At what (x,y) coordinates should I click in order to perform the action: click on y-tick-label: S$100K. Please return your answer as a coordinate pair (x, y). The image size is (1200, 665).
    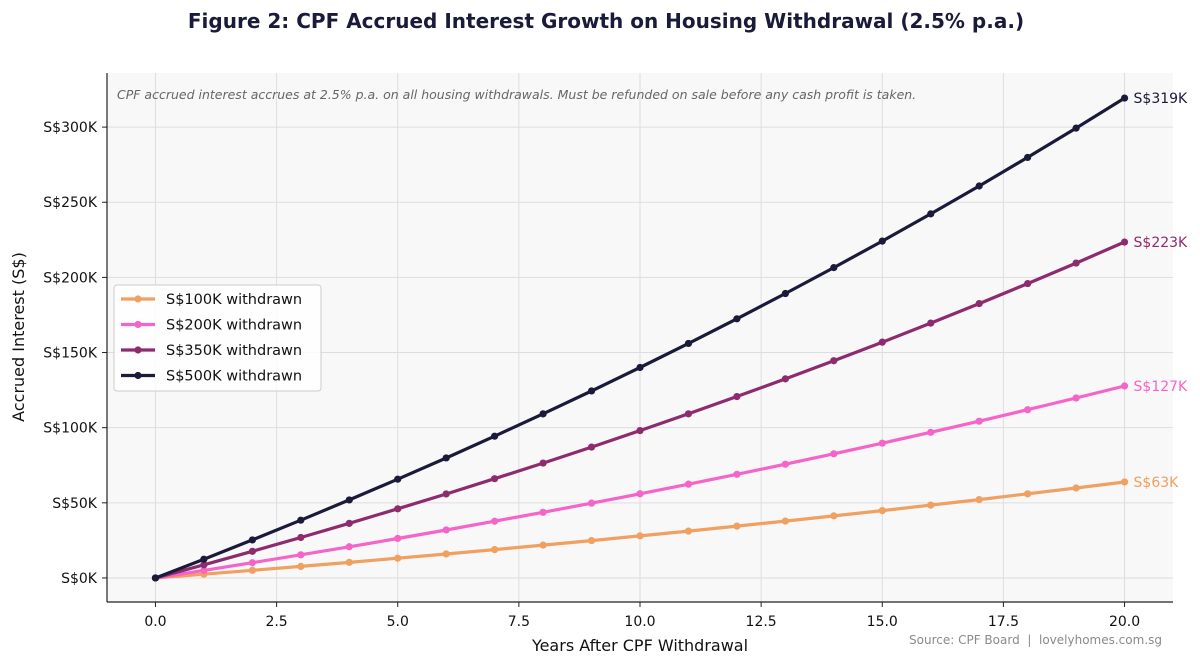
    Looking at the image, I should click on (70, 429).